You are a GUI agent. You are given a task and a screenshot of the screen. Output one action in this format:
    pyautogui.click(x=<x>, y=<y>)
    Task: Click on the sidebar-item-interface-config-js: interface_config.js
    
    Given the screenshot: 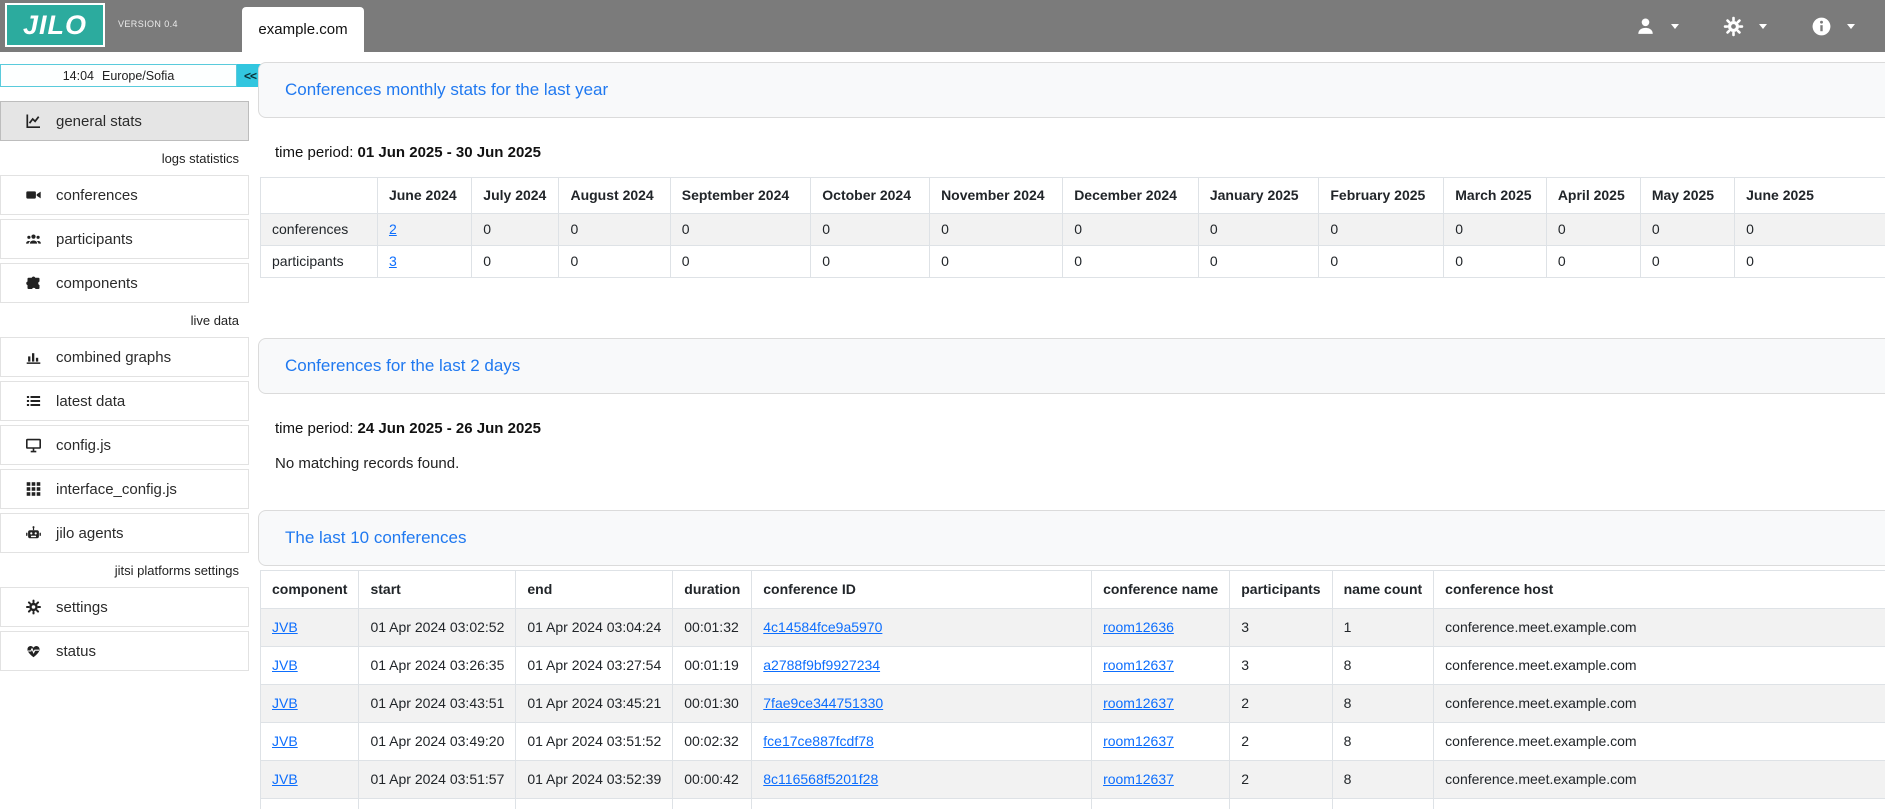 What is the action you would take?
    pyautogui.click(x=124, y=489)
    